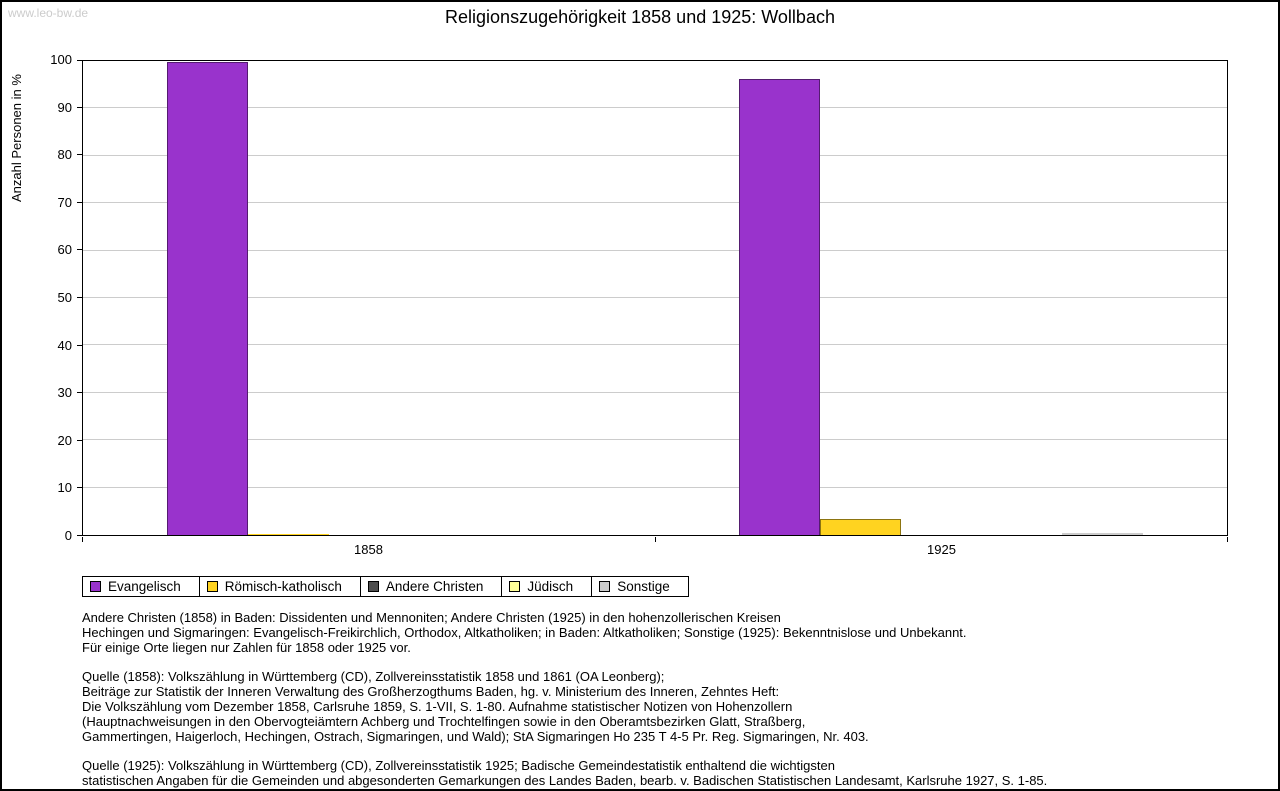 The image size is (1280, 791). What do you see at coordinates (64, 297) in the screenshot?
I see `y-tick-label: 50` at bounding box center [64, 297].